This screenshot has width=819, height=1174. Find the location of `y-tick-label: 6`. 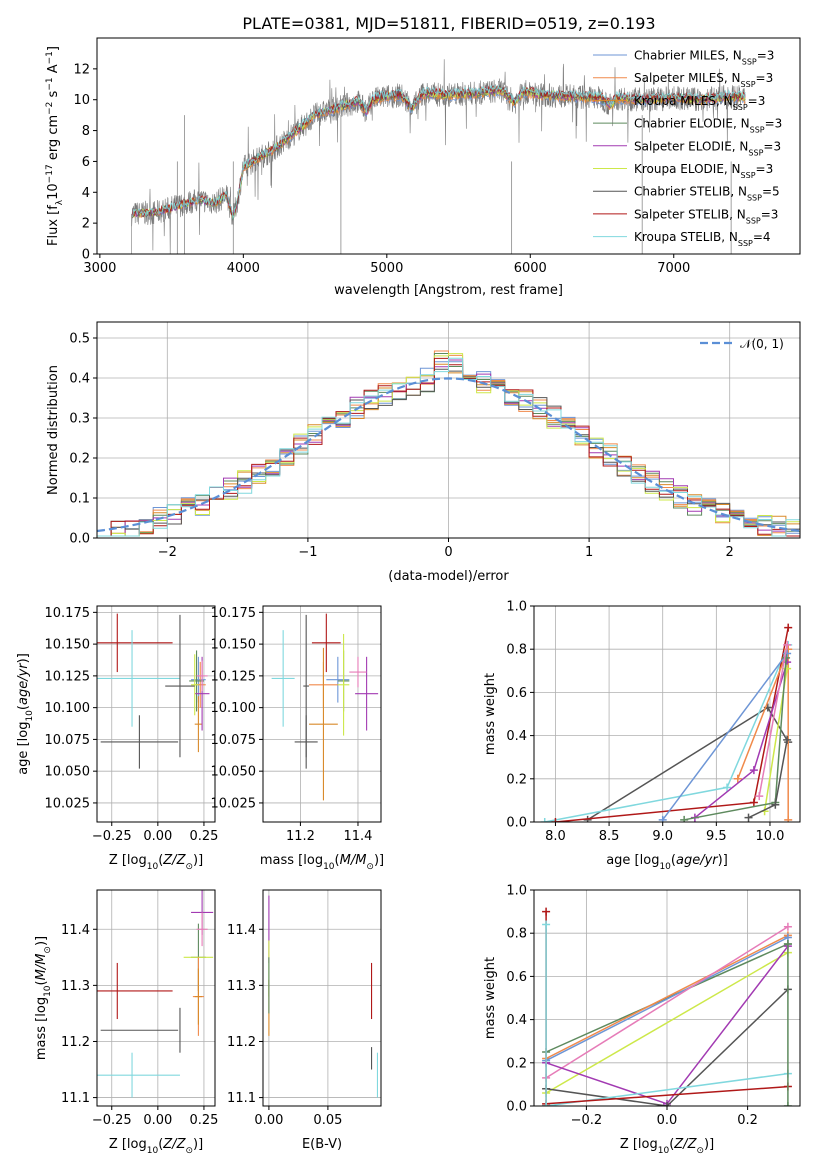

y-tick-label: 6 is located at coordinates (86, 162).